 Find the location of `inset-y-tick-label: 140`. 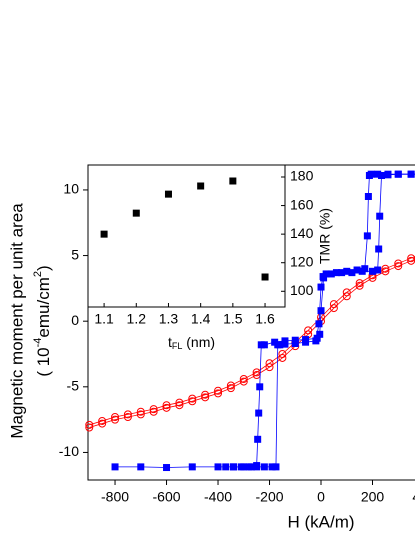

inset-y-tick-label: 140 is located at coordinates (302, 233).